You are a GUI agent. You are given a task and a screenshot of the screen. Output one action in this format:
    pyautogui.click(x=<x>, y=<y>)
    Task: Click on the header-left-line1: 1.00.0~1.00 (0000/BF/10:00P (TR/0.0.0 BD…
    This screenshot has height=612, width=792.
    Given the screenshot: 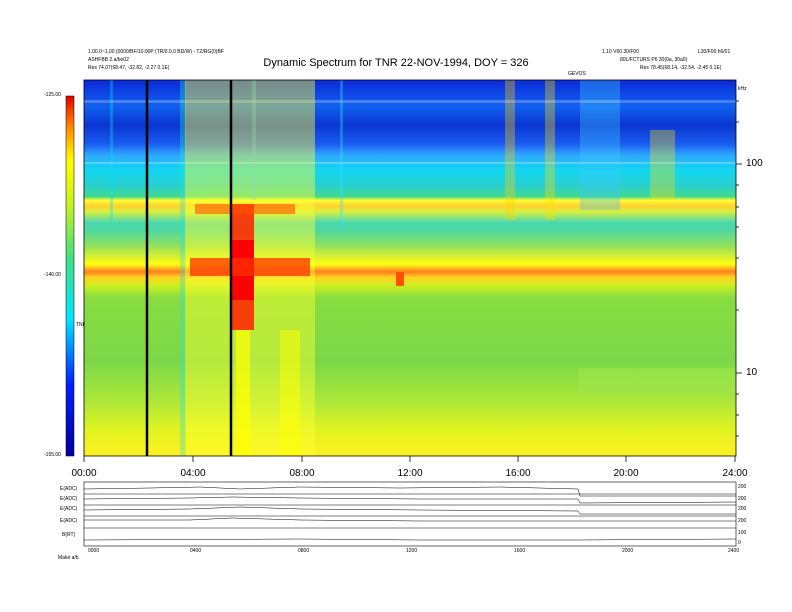 What is the action you would take?
    pyautogui.click(x=156, y=52)
    